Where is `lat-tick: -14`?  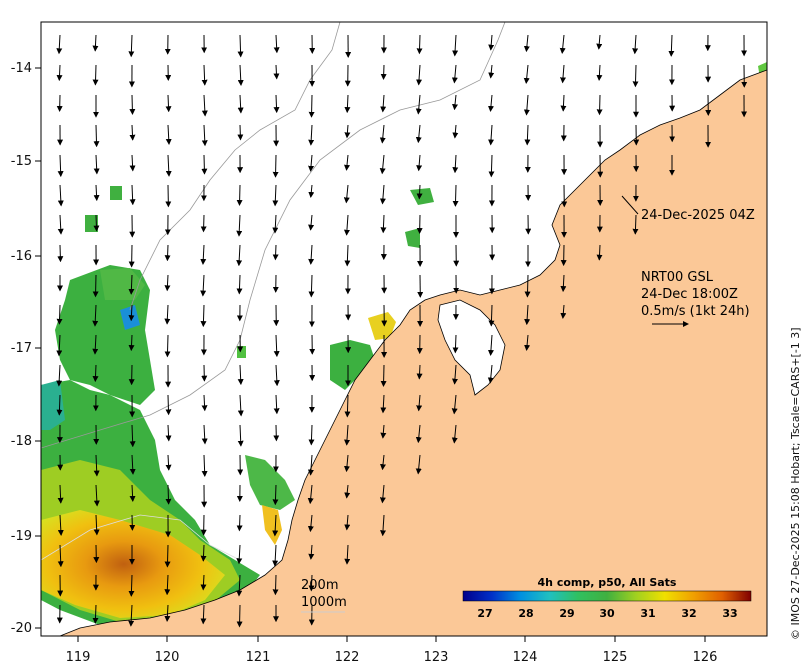 lat-tick: -14 is located at coordinates (21, 68).